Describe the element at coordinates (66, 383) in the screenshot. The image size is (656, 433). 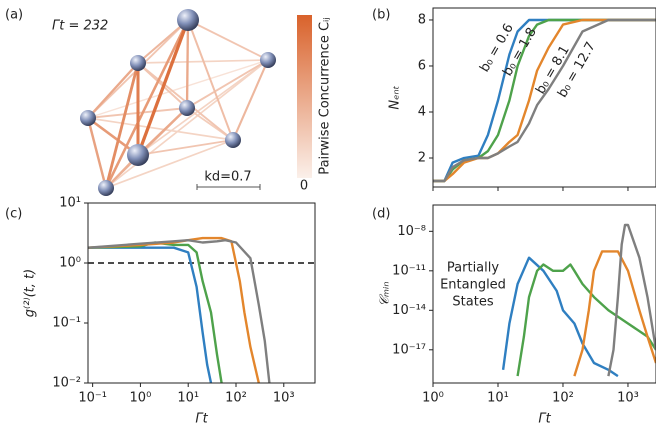
I see `y-tick-label: 10⁻²` at that location.